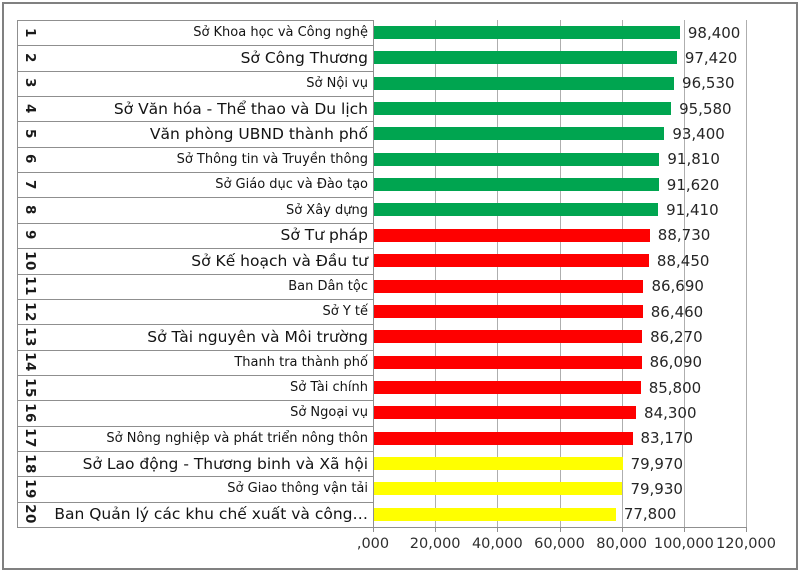 This screenshot has height=572, width=800. What do you see at coordinates (373, 544) in the screenshot?
I see `x-tick-label: ,000` at bounding box center [373, 544].